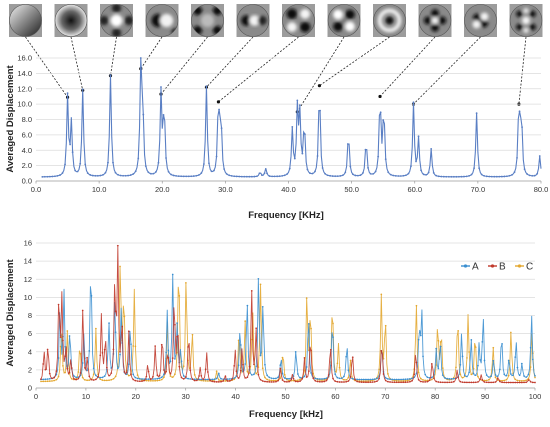 Image resolution: width=550 pixels, height=427 pixels. I want to click on bottom-y-tick-label: 12, so click(28, 279).